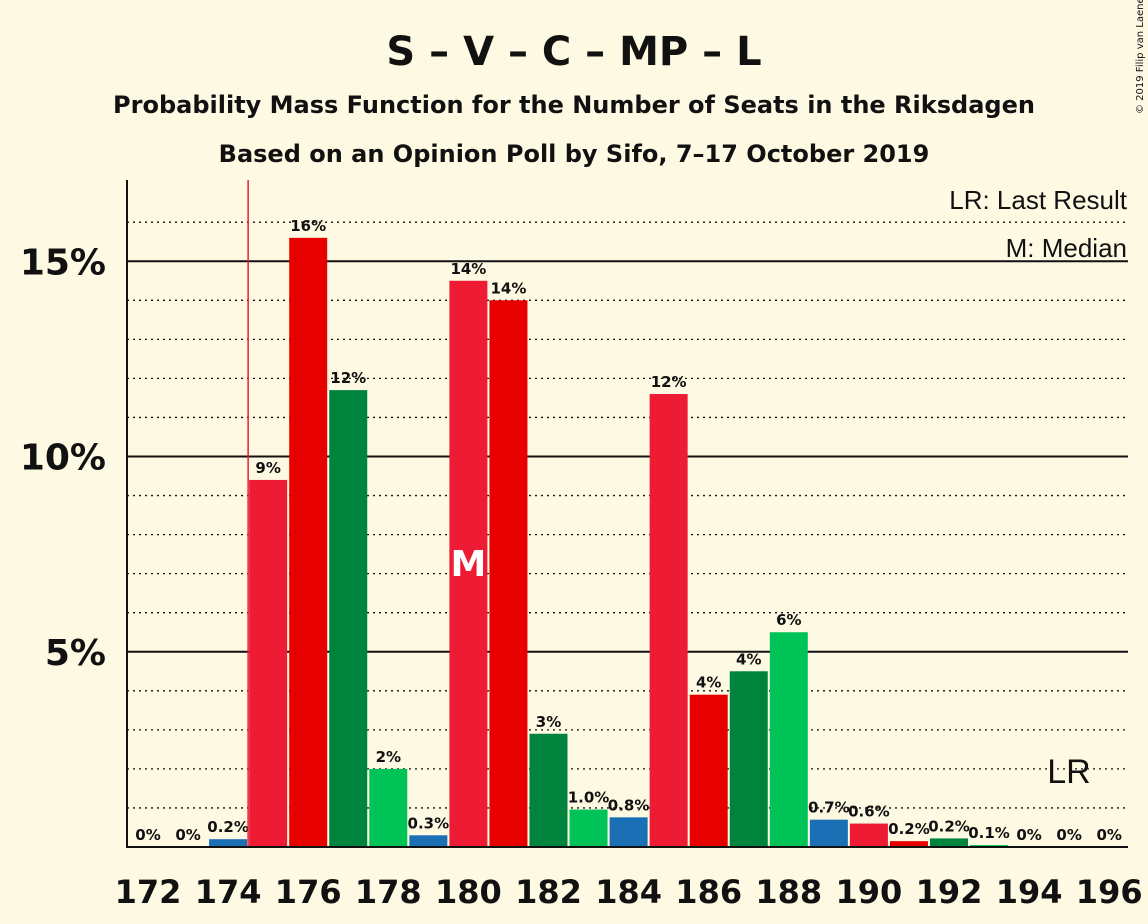  I want to click on bar-label-196: 0%, so click(1108, 835).